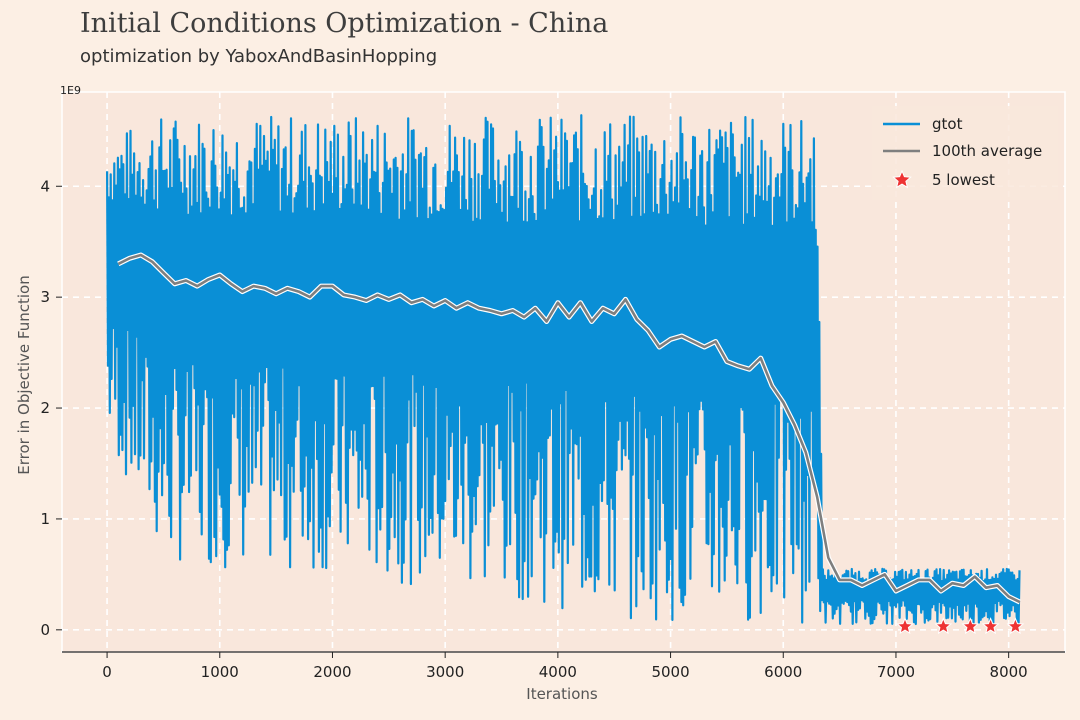  What do you see at coordinates (783, 672) in the screenshot?
I see `x-tick-label: 6000` at bounding box center [783, 672].